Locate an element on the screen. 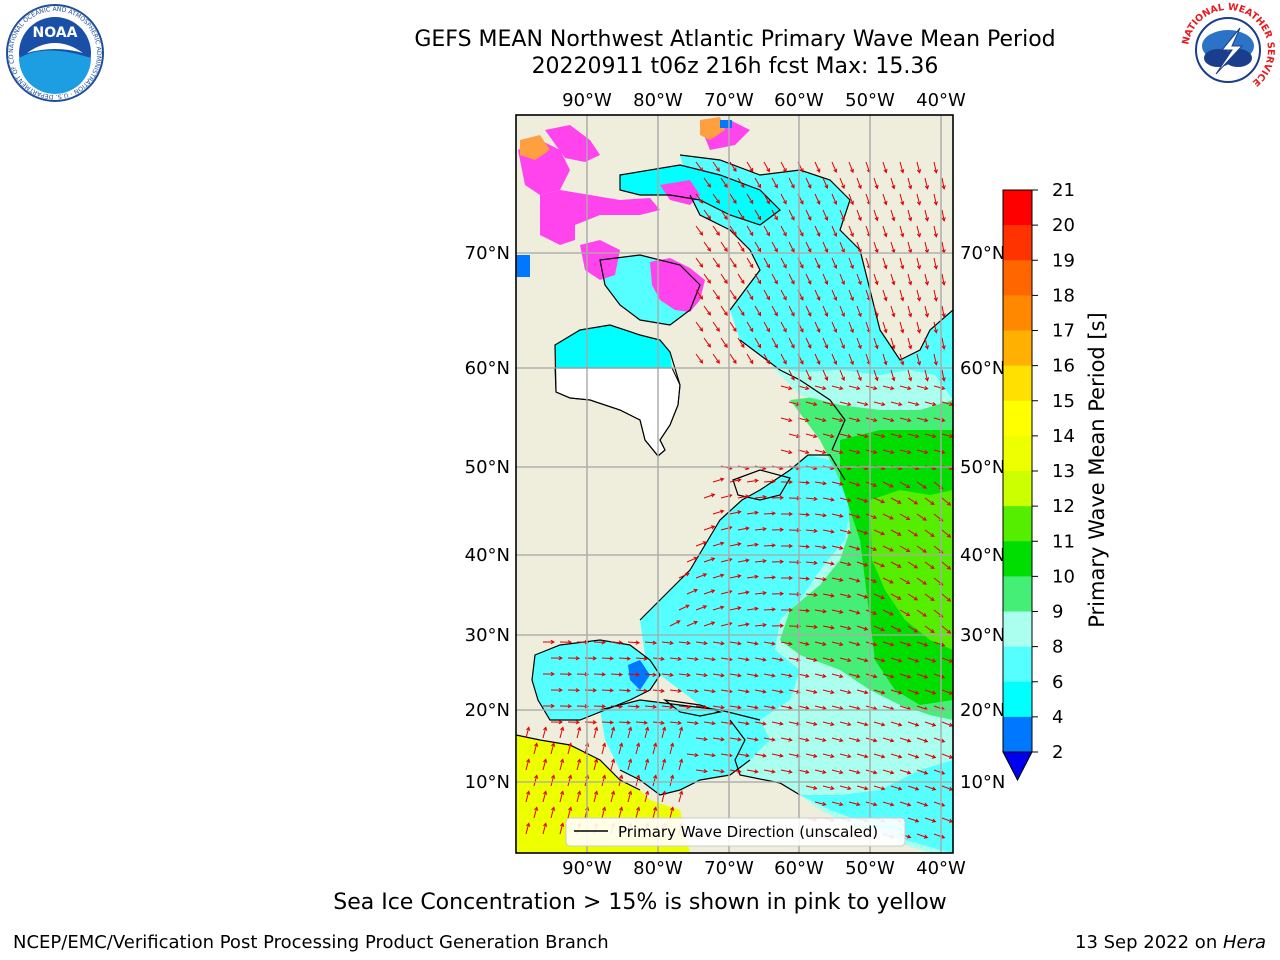 The image size is (1280, 960). colorbar-tick-label: 12 is located at coordinates (1063, 506).